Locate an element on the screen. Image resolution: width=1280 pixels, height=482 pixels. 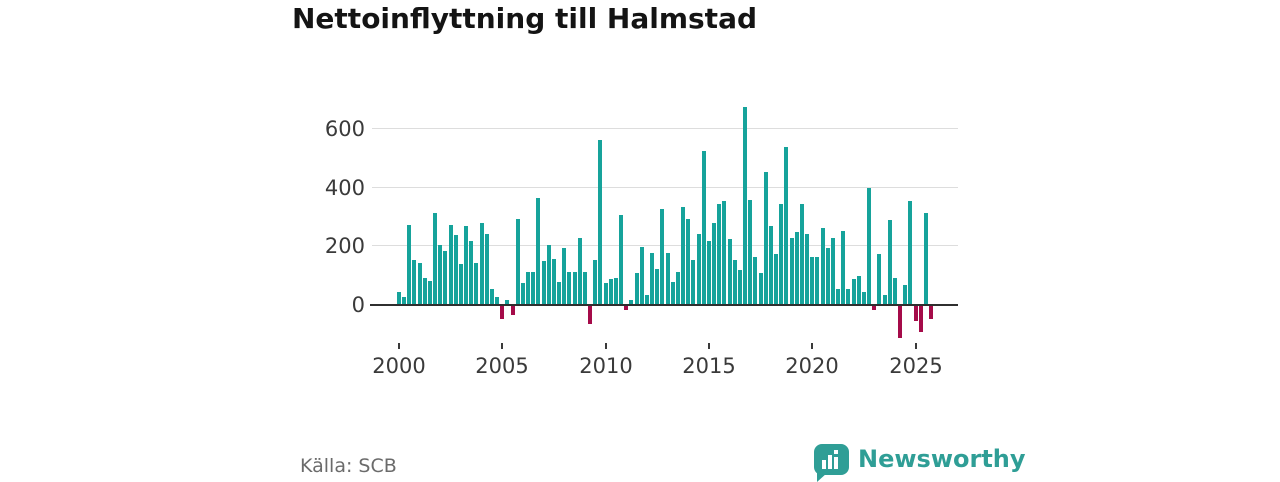
chart-title: Nettoinflyttning till Halmstad is located at coordinates (525, 18).